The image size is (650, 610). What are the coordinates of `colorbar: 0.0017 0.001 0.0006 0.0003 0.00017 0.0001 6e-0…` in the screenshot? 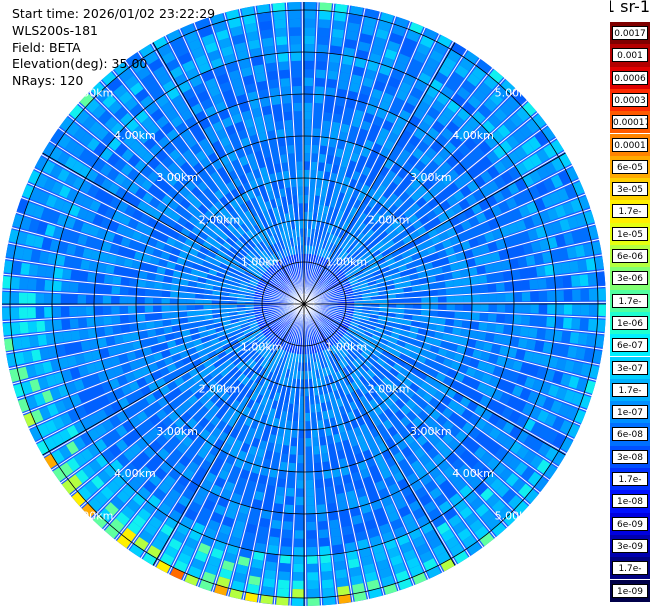 It's located at (630, 312).